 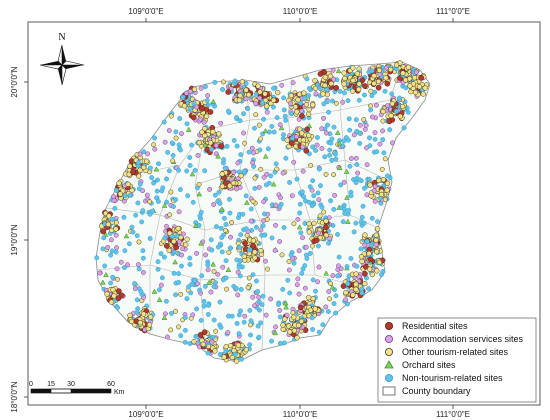 What do you see at coordinates (145, 414) in the screenshot?
I see `bottom-tick-label-109: 109°0'0"E` at bounding box center [145, 414].